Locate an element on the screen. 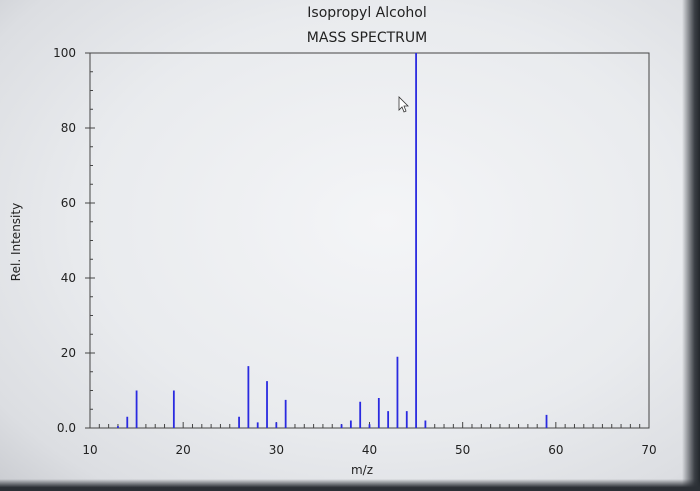 Image resolution: width=700 pixels, height=491 pixels. x-tick-label: 40 is located at coordinates (369, 450).